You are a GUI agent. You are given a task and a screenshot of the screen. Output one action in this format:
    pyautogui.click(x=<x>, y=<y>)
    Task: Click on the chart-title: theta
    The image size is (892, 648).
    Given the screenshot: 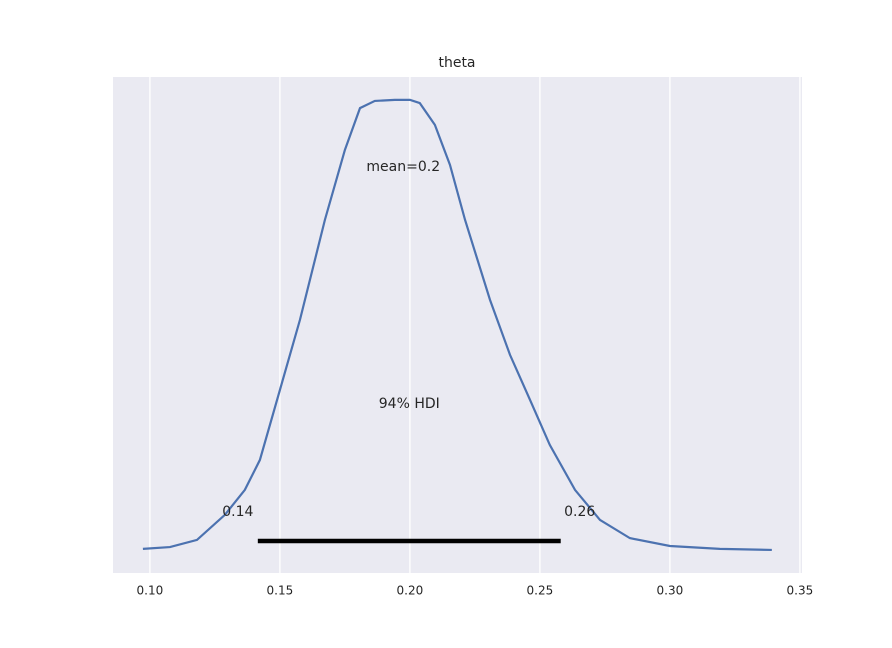 What is the action you would take?
    pyautogui.click(x=456, y=63)
    